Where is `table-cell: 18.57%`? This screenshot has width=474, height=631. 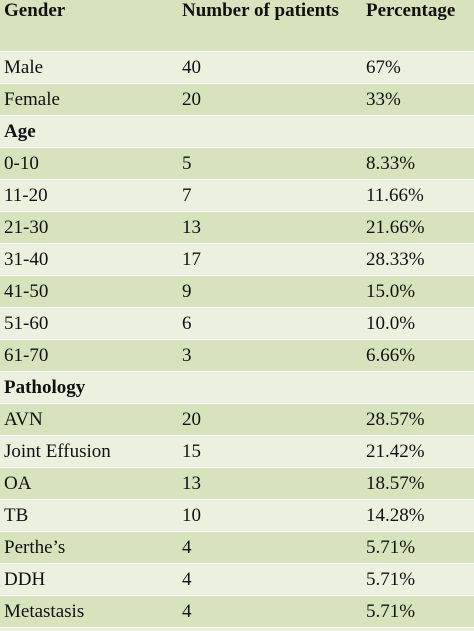
table-cell: 18.57% is located at coordinates (418, 483).